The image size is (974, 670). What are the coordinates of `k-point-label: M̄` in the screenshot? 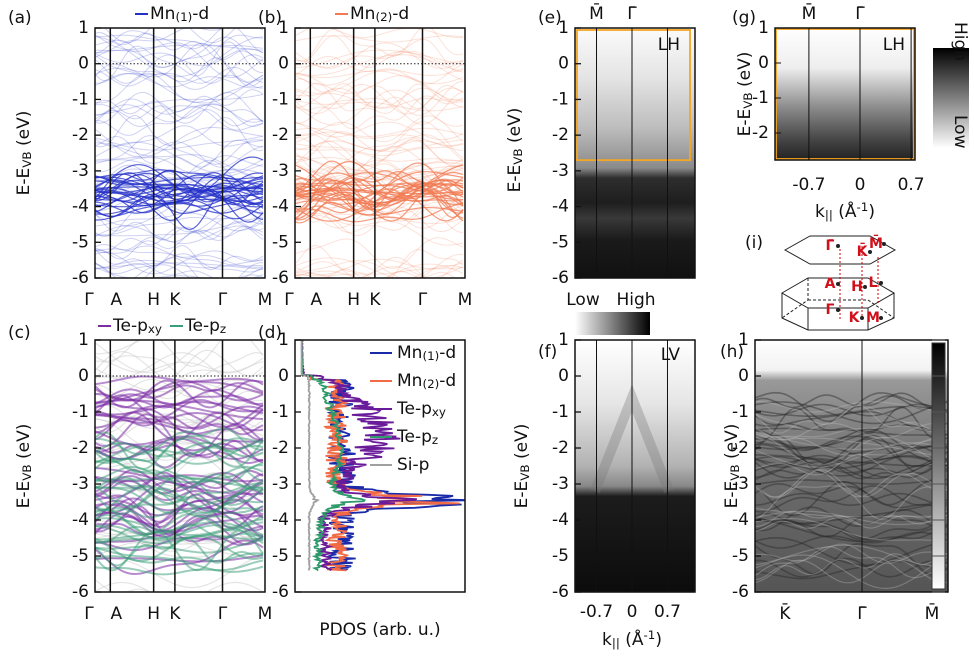 It's located at (932, 613).